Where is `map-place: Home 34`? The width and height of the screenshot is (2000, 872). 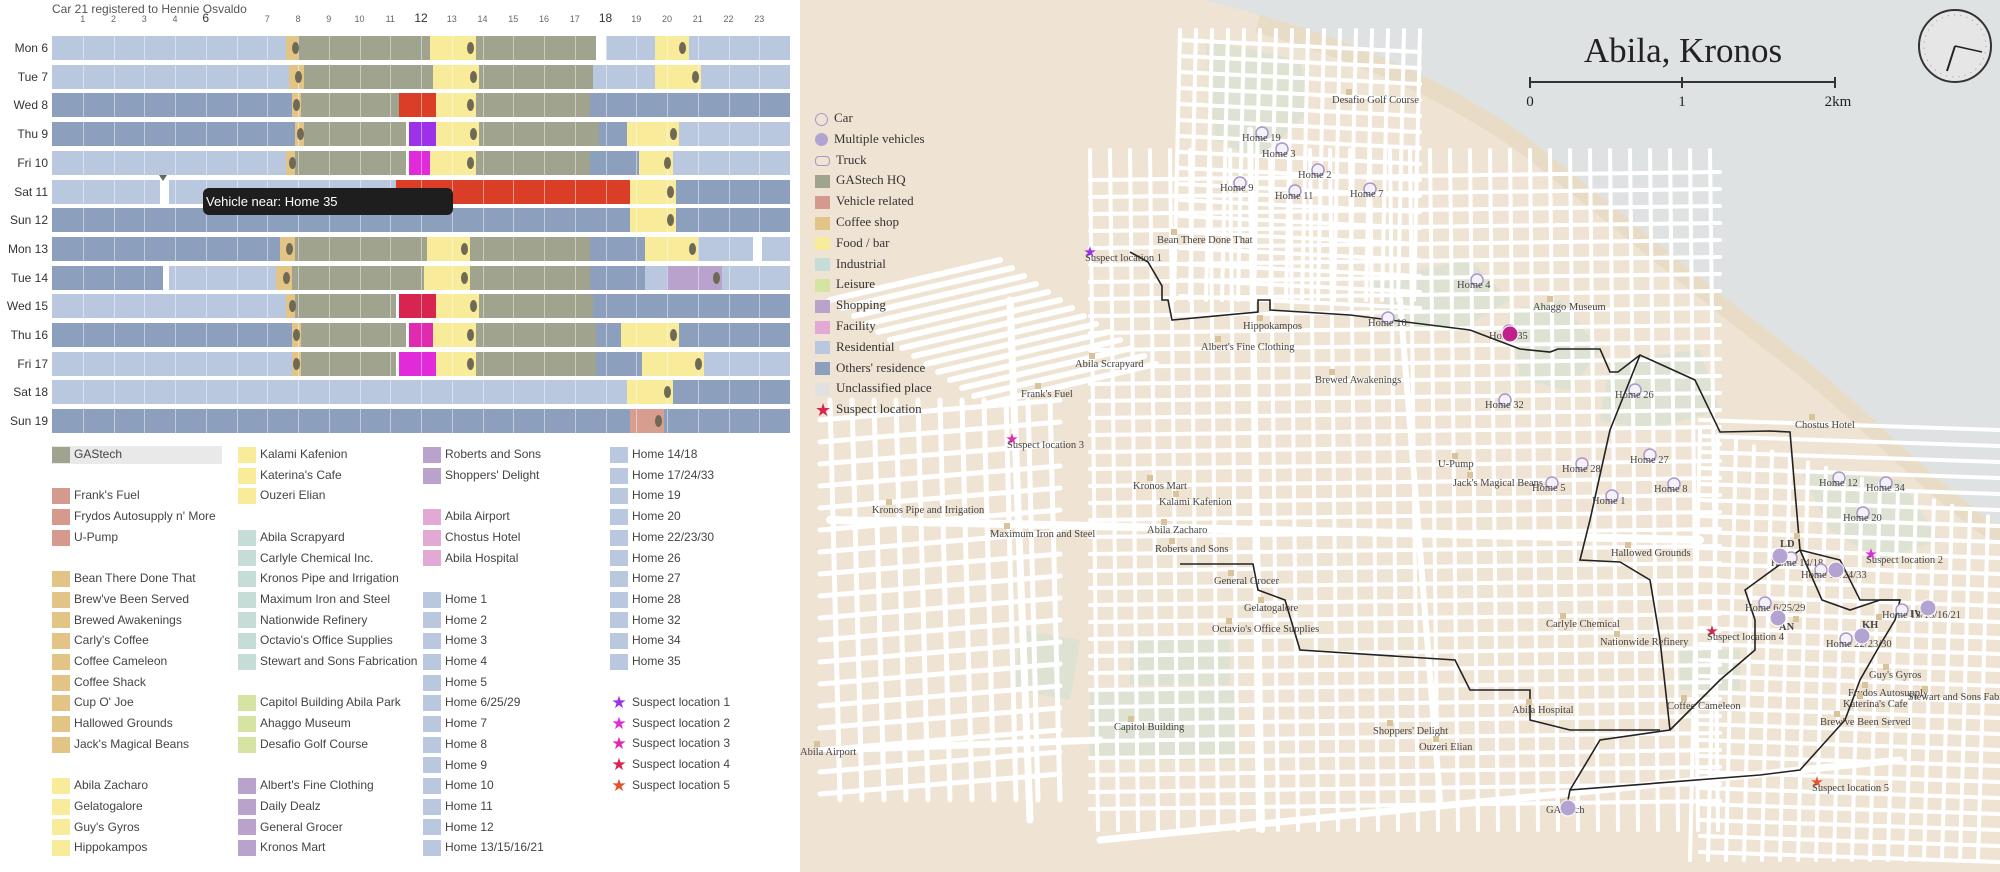
map-place: Home 34 is located at coordinates (1886, 485).